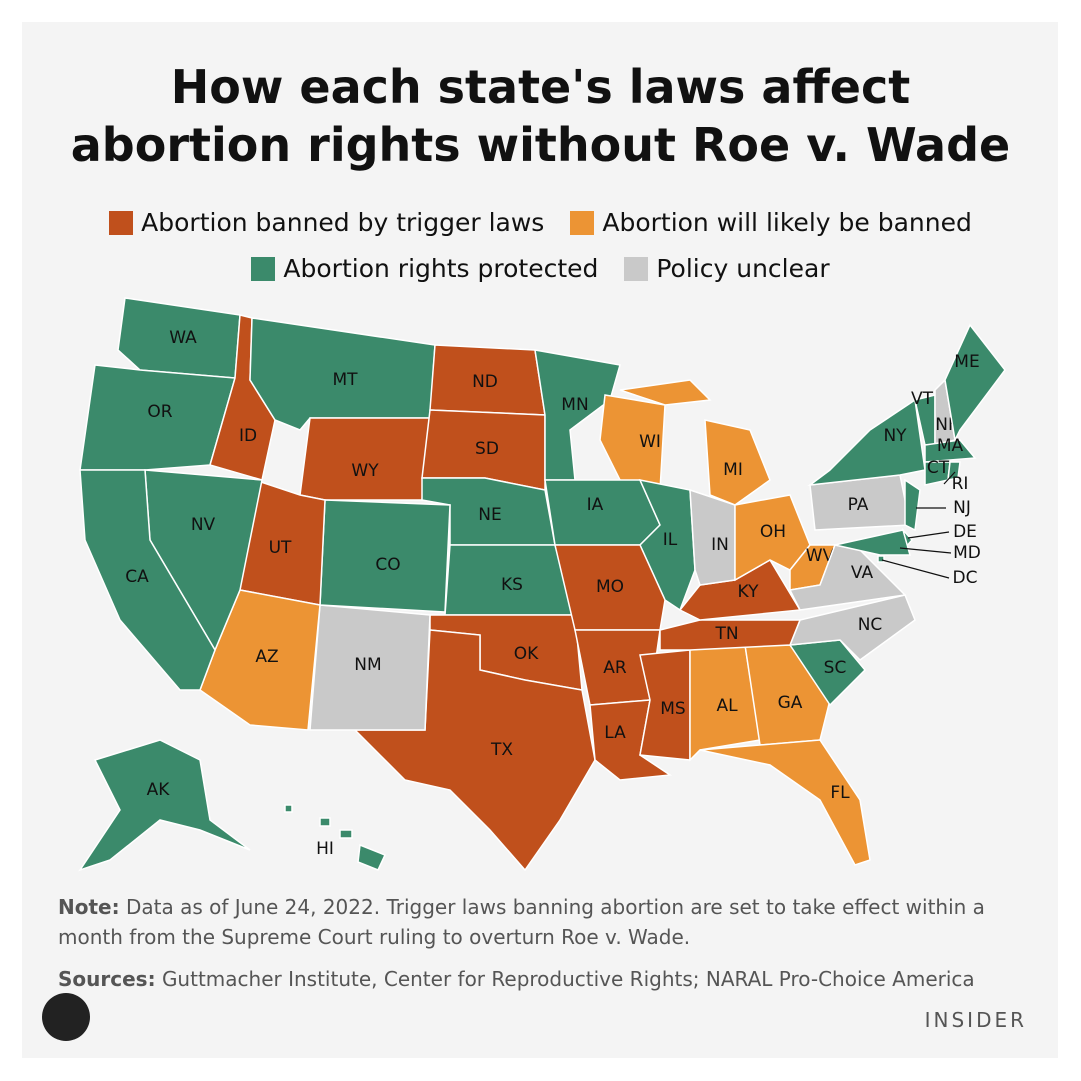 Image resolution: width=1081 pixels, height=1081 pixels. Describe the element at coordinates (501, 750) in the screenshot. I see `state-label: TX` at that location.